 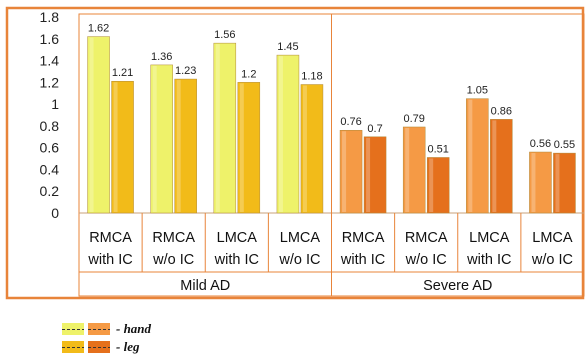 What do you see at coordinates (185, 71) in the screenshot?
I see `data-label-leg: 1.23` at bounding box center [185, 71].